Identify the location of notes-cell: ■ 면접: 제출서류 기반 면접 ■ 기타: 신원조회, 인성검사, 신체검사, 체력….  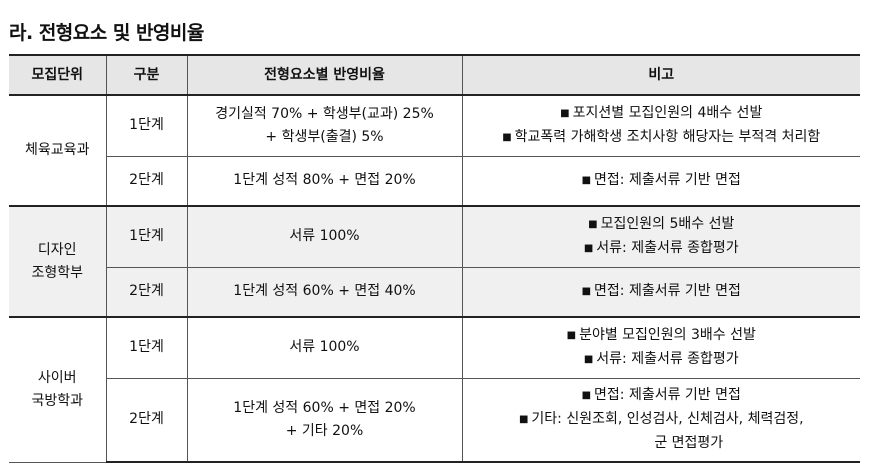
(660, 420).